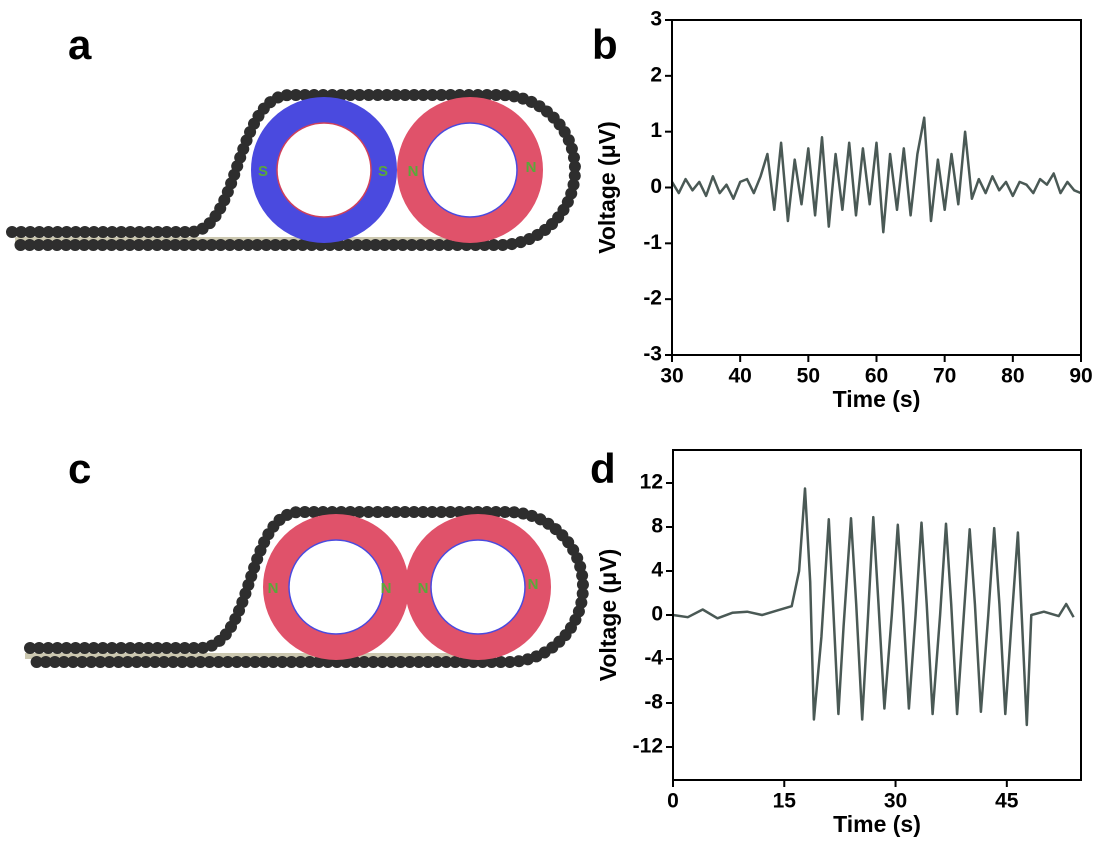 The image size is (1104, 859). Describe the element at coordinates (79, 468) in the screenshot. I see `panel-label: c` at that location.